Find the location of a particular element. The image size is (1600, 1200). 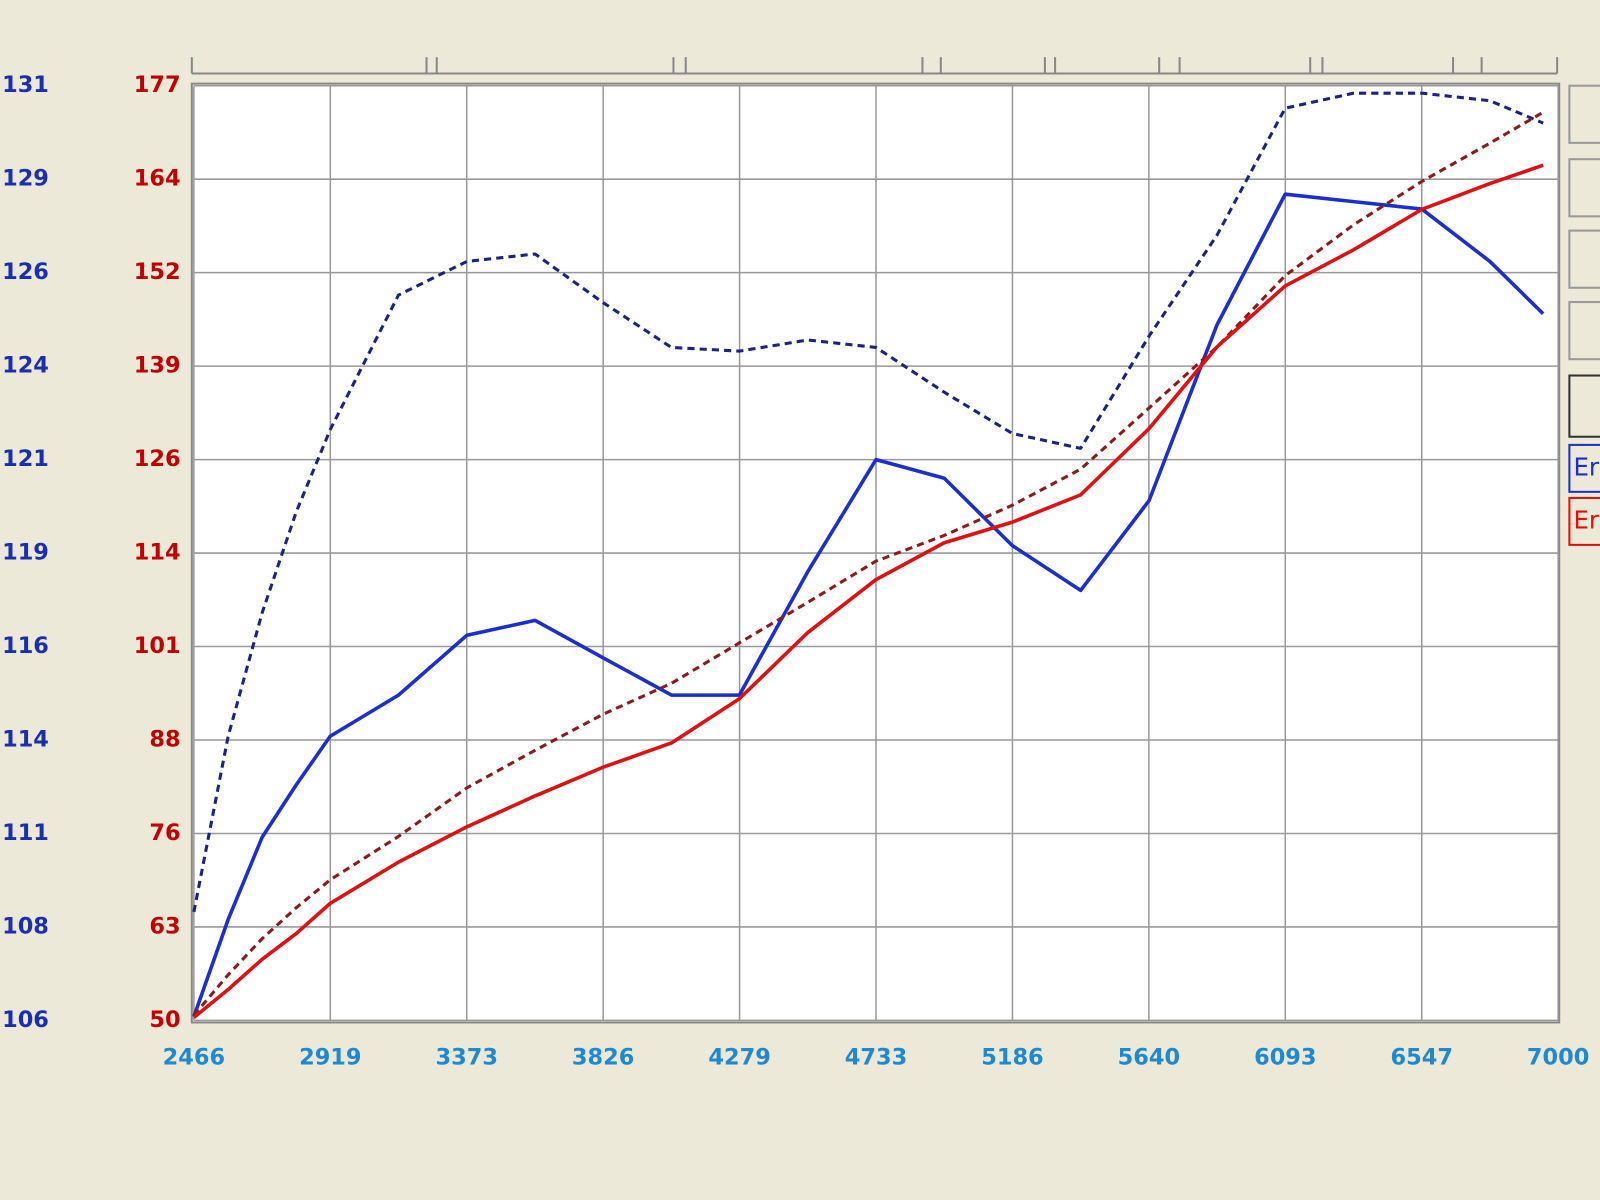

y2-tick-label: 88 is located at coordinates (164, 740).